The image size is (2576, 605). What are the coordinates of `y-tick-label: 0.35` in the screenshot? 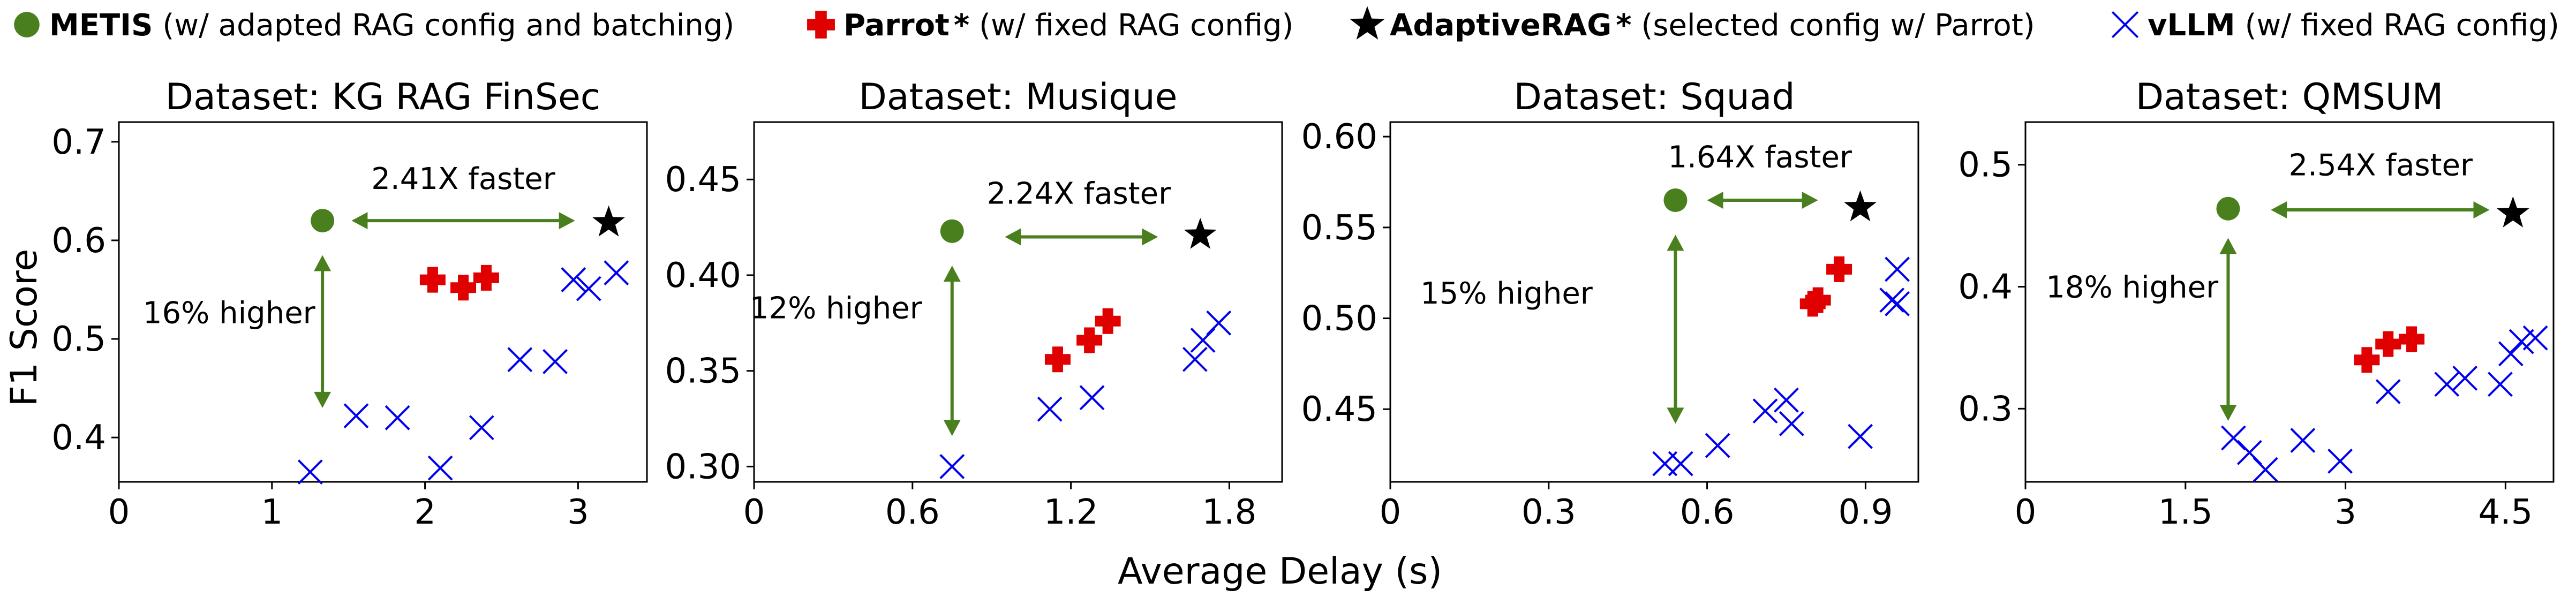 It's located at (703, 372).